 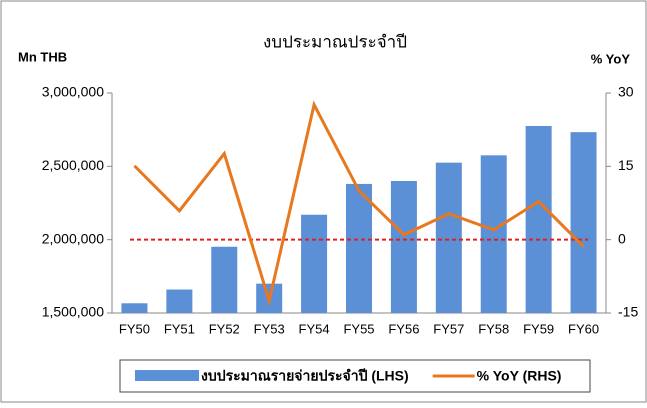 What do you see at coordinates (224, 328) in the screenshot?
I see `x-tick-label: FY52` at bounding box center [224, 328].